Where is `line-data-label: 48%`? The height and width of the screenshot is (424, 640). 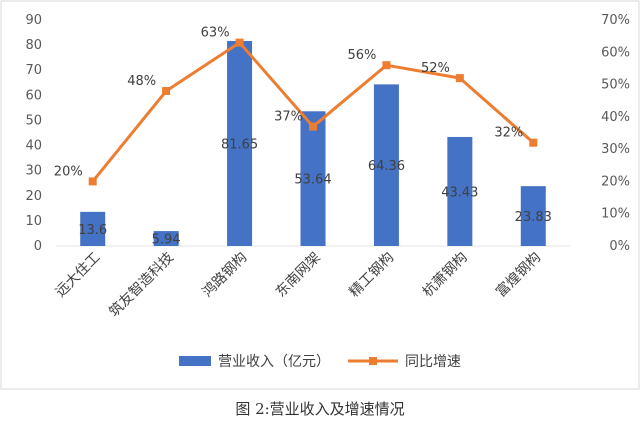
line-data-label: 48% is located at coordinates (141, 81).